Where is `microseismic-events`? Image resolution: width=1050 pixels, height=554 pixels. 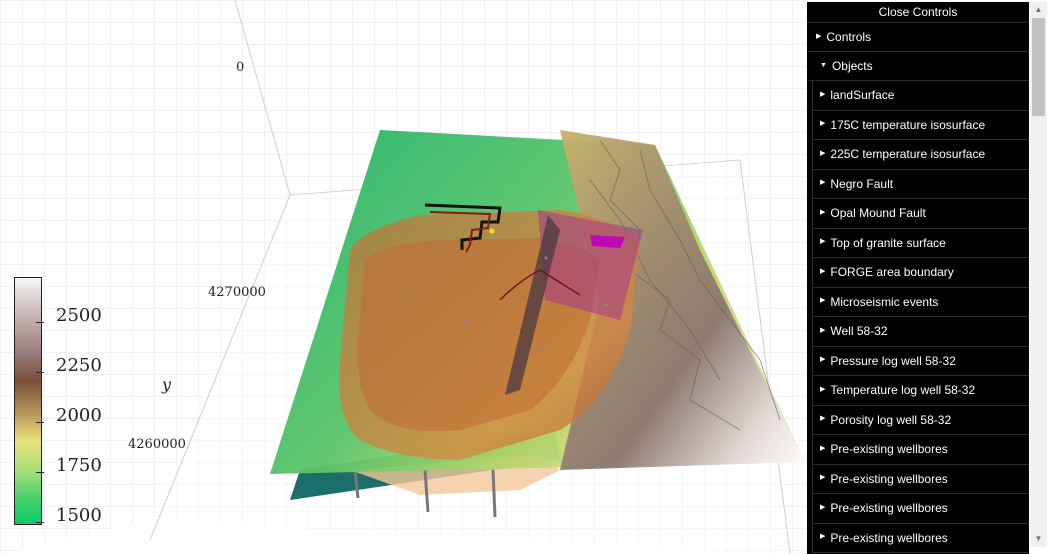
microseismic-events is located at coordinates (489, 316).